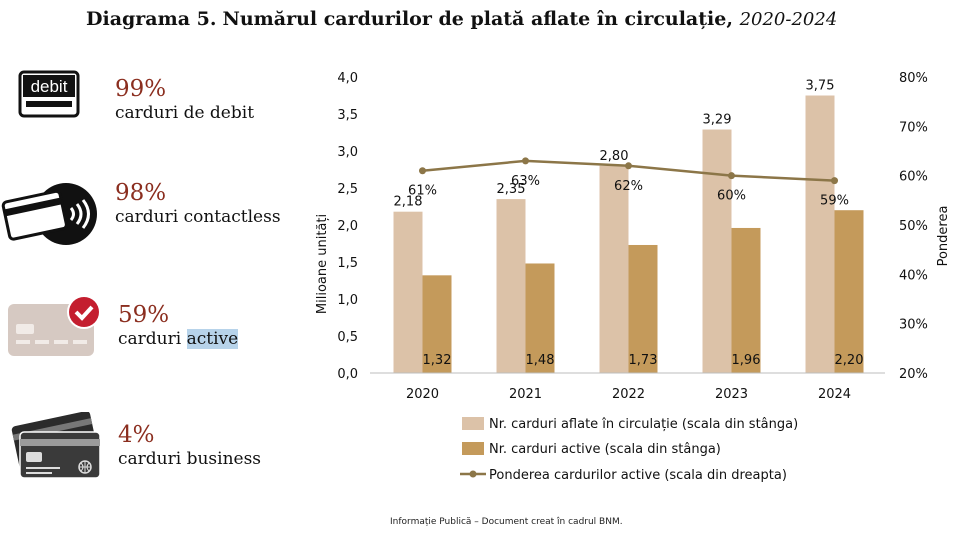 The width and height of the screenshot is (965, 533). Describe the element at coordinates (473, 474) in the screenshot. I see `legend-swatch-share-marker` at that location.